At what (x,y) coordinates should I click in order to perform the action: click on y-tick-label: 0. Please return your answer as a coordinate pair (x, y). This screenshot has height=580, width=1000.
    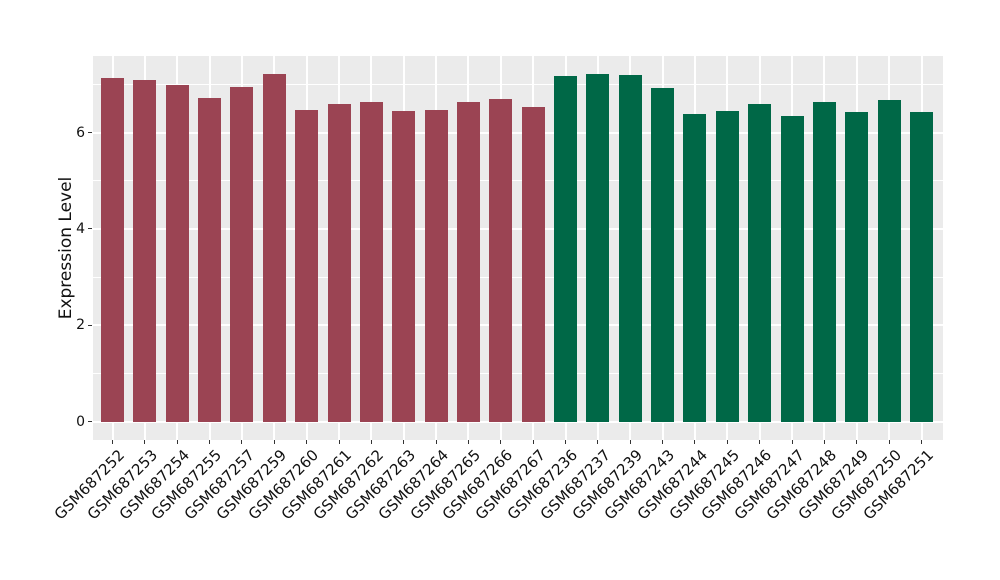
    Looking at the image, I should click on (80, 421).